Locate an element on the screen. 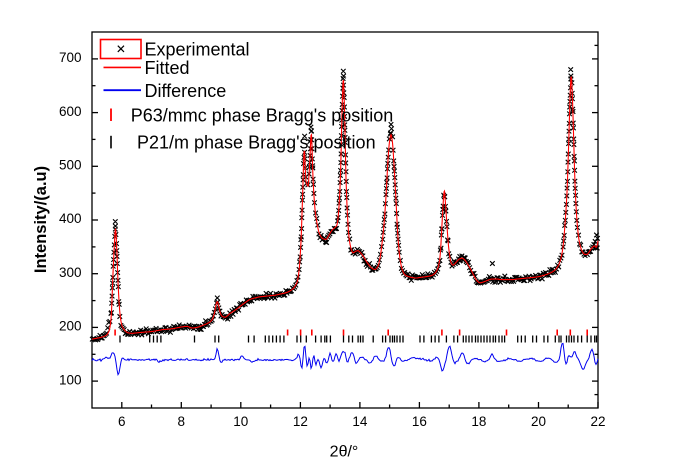  svg-text: 100 is located at coordinates (70, 379).